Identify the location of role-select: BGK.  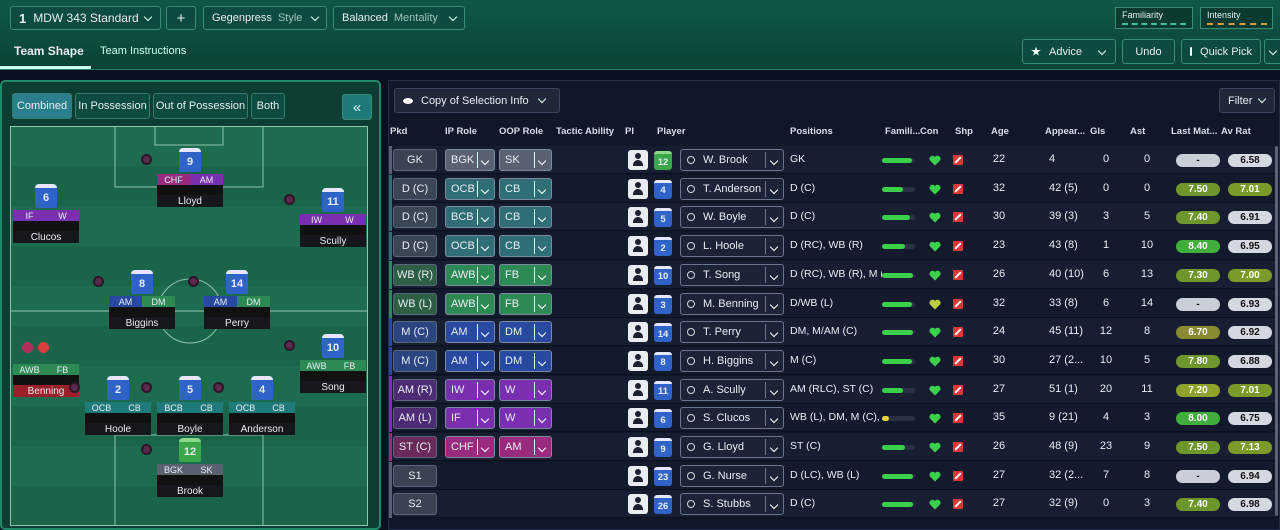
(470, 160).